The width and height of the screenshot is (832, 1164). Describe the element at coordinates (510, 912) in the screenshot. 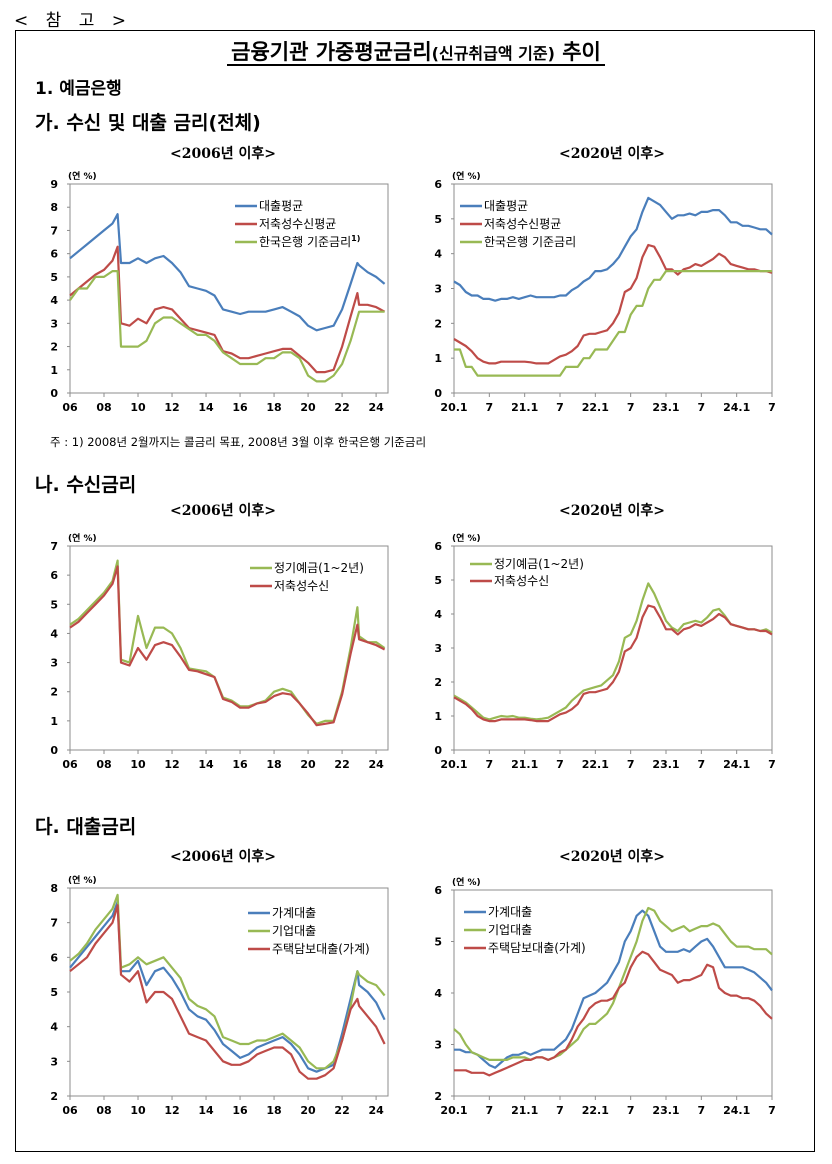

I see `legend-label: 가계대출` at that location.